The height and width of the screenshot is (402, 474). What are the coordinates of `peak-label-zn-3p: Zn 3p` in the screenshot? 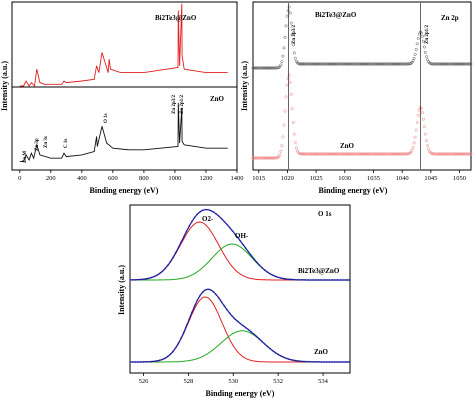 It's located at (37, 144).